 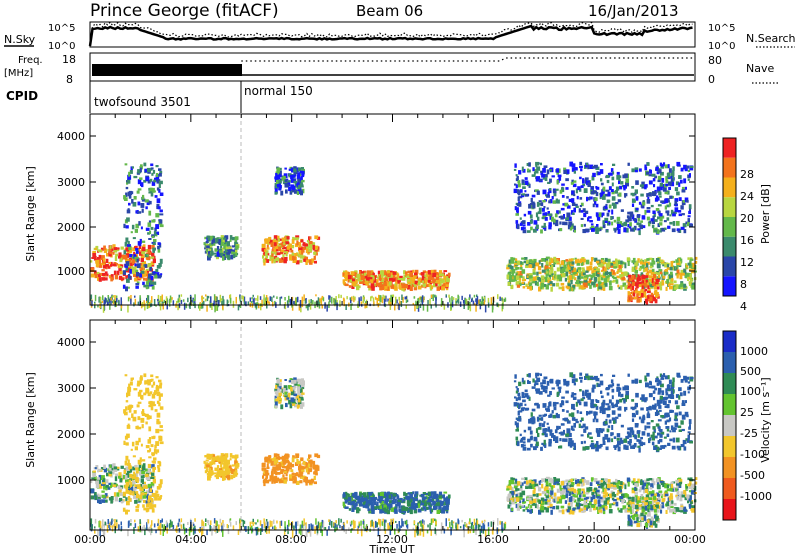 I want to click on station-title: Prince George (fitACF), so click(x=184, y=11).